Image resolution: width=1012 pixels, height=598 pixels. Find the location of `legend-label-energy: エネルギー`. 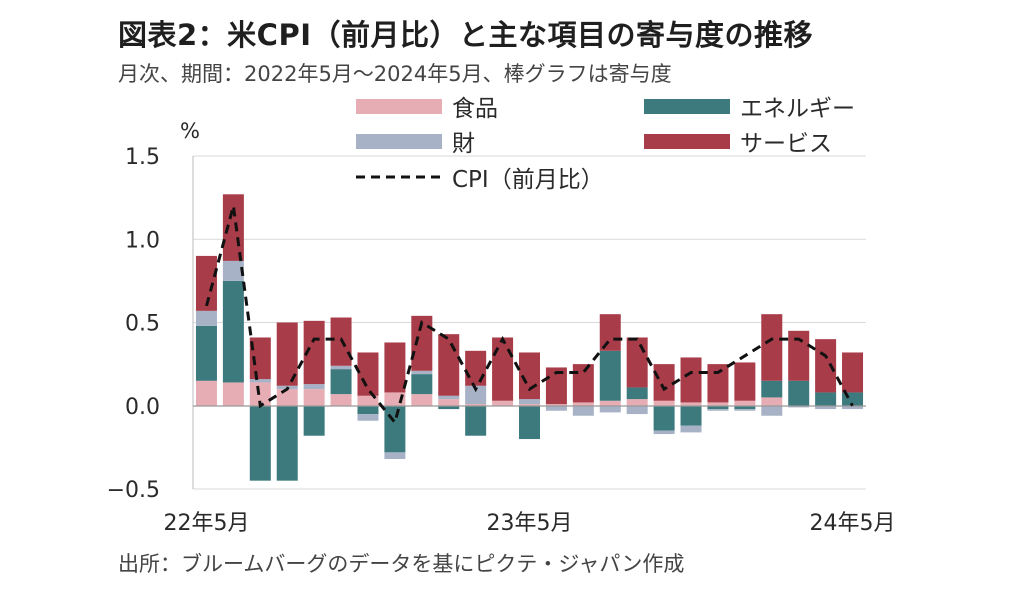

legend-label-energy: エネルギー is located at coordinates (797, 109).